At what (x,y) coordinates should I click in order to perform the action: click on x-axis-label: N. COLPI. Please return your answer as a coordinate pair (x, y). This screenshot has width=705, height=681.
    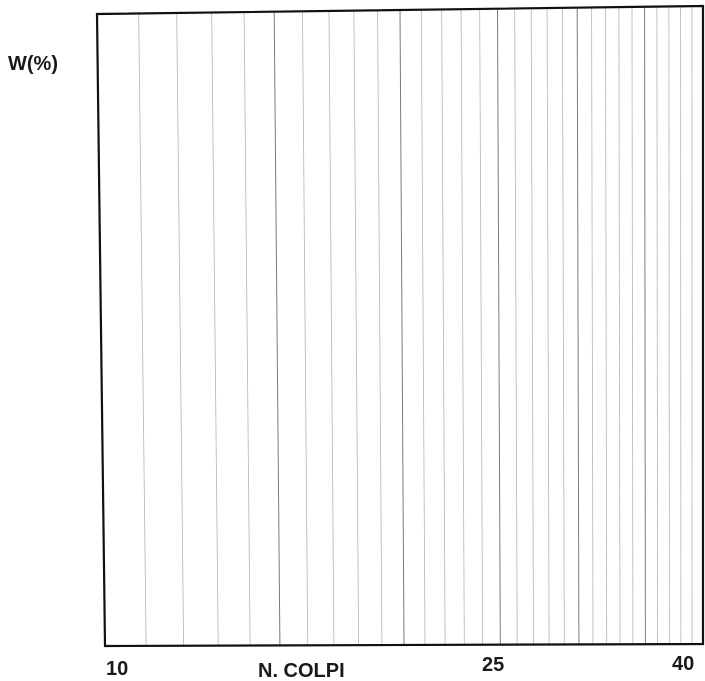
    Looking at the image, I should click on (301, 670).